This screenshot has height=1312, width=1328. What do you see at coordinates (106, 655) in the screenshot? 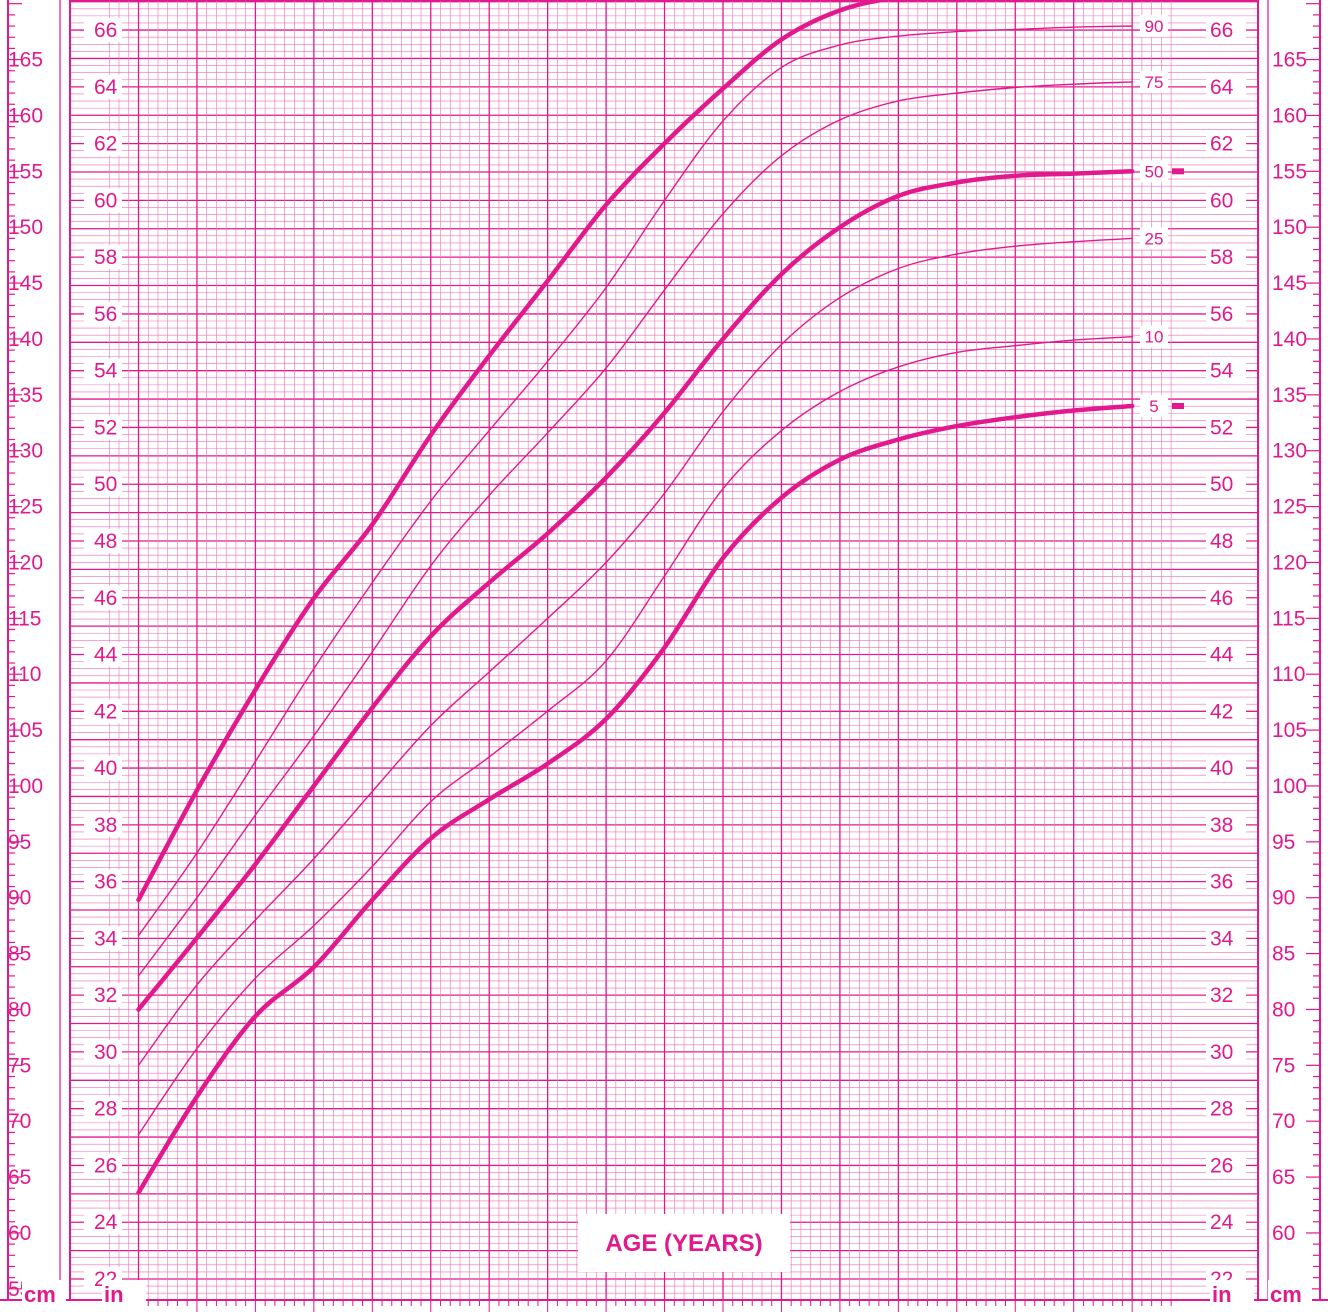
I see `in-tick-label-left: 44` at bounding box center [106, 655].